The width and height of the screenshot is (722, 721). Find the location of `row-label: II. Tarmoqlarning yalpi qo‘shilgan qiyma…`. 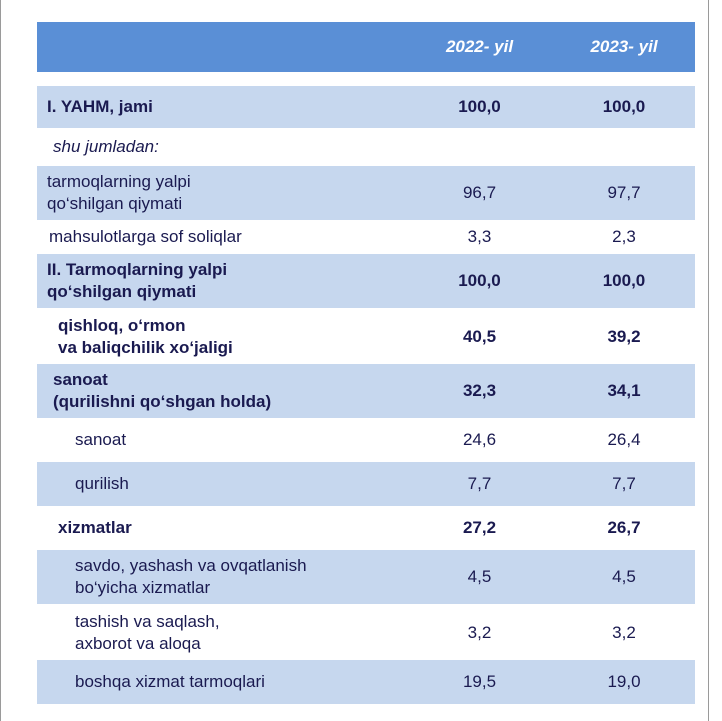

row-label: II. Tarmoqlarning yalpi qo‘shilgan qiyma… is located at coordinates (137, 280).